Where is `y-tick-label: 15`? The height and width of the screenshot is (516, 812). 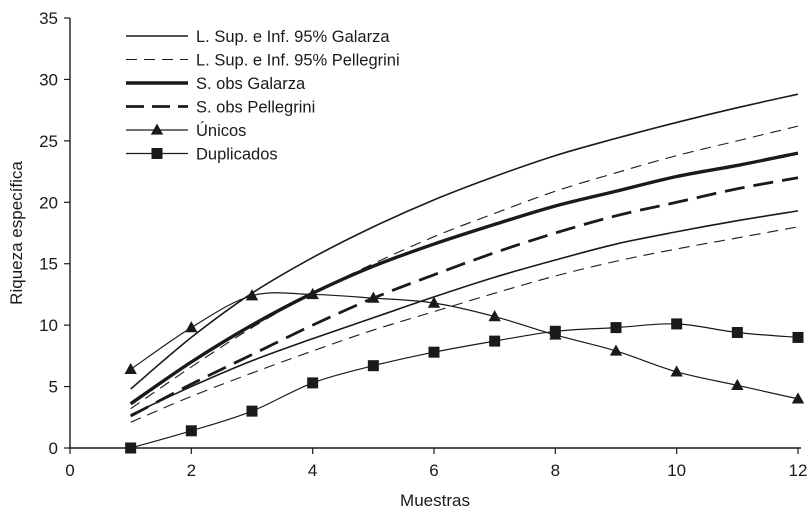
y-tick-label: 15 is located at coordinates (48, 264).